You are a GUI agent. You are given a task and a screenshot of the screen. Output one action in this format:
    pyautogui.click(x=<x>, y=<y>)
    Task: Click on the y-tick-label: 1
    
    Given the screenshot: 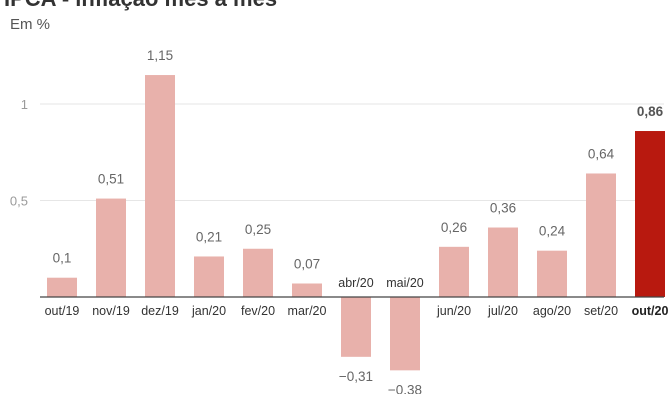 What is the action you would take?
    pyautogui.click(x=24, y=104)
    